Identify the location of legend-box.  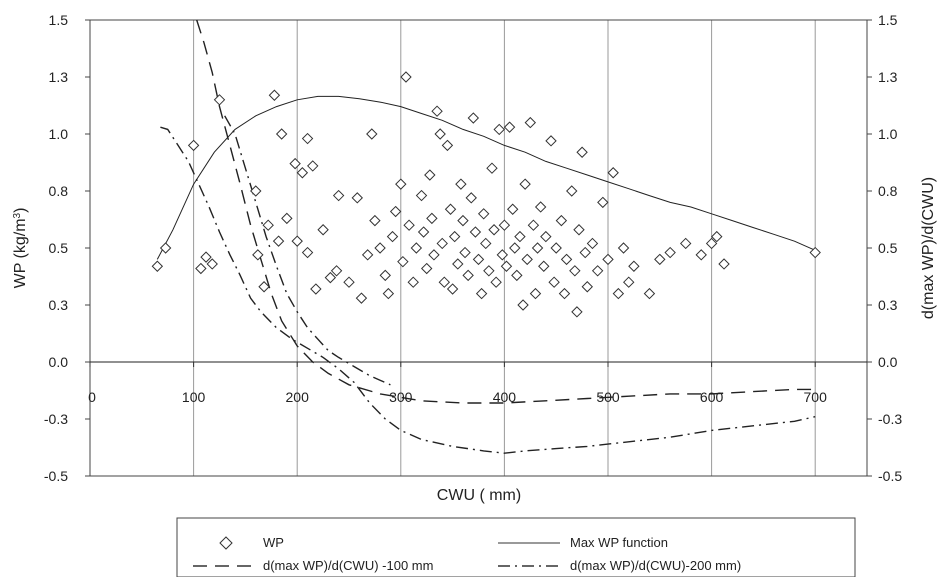
(516, 547).